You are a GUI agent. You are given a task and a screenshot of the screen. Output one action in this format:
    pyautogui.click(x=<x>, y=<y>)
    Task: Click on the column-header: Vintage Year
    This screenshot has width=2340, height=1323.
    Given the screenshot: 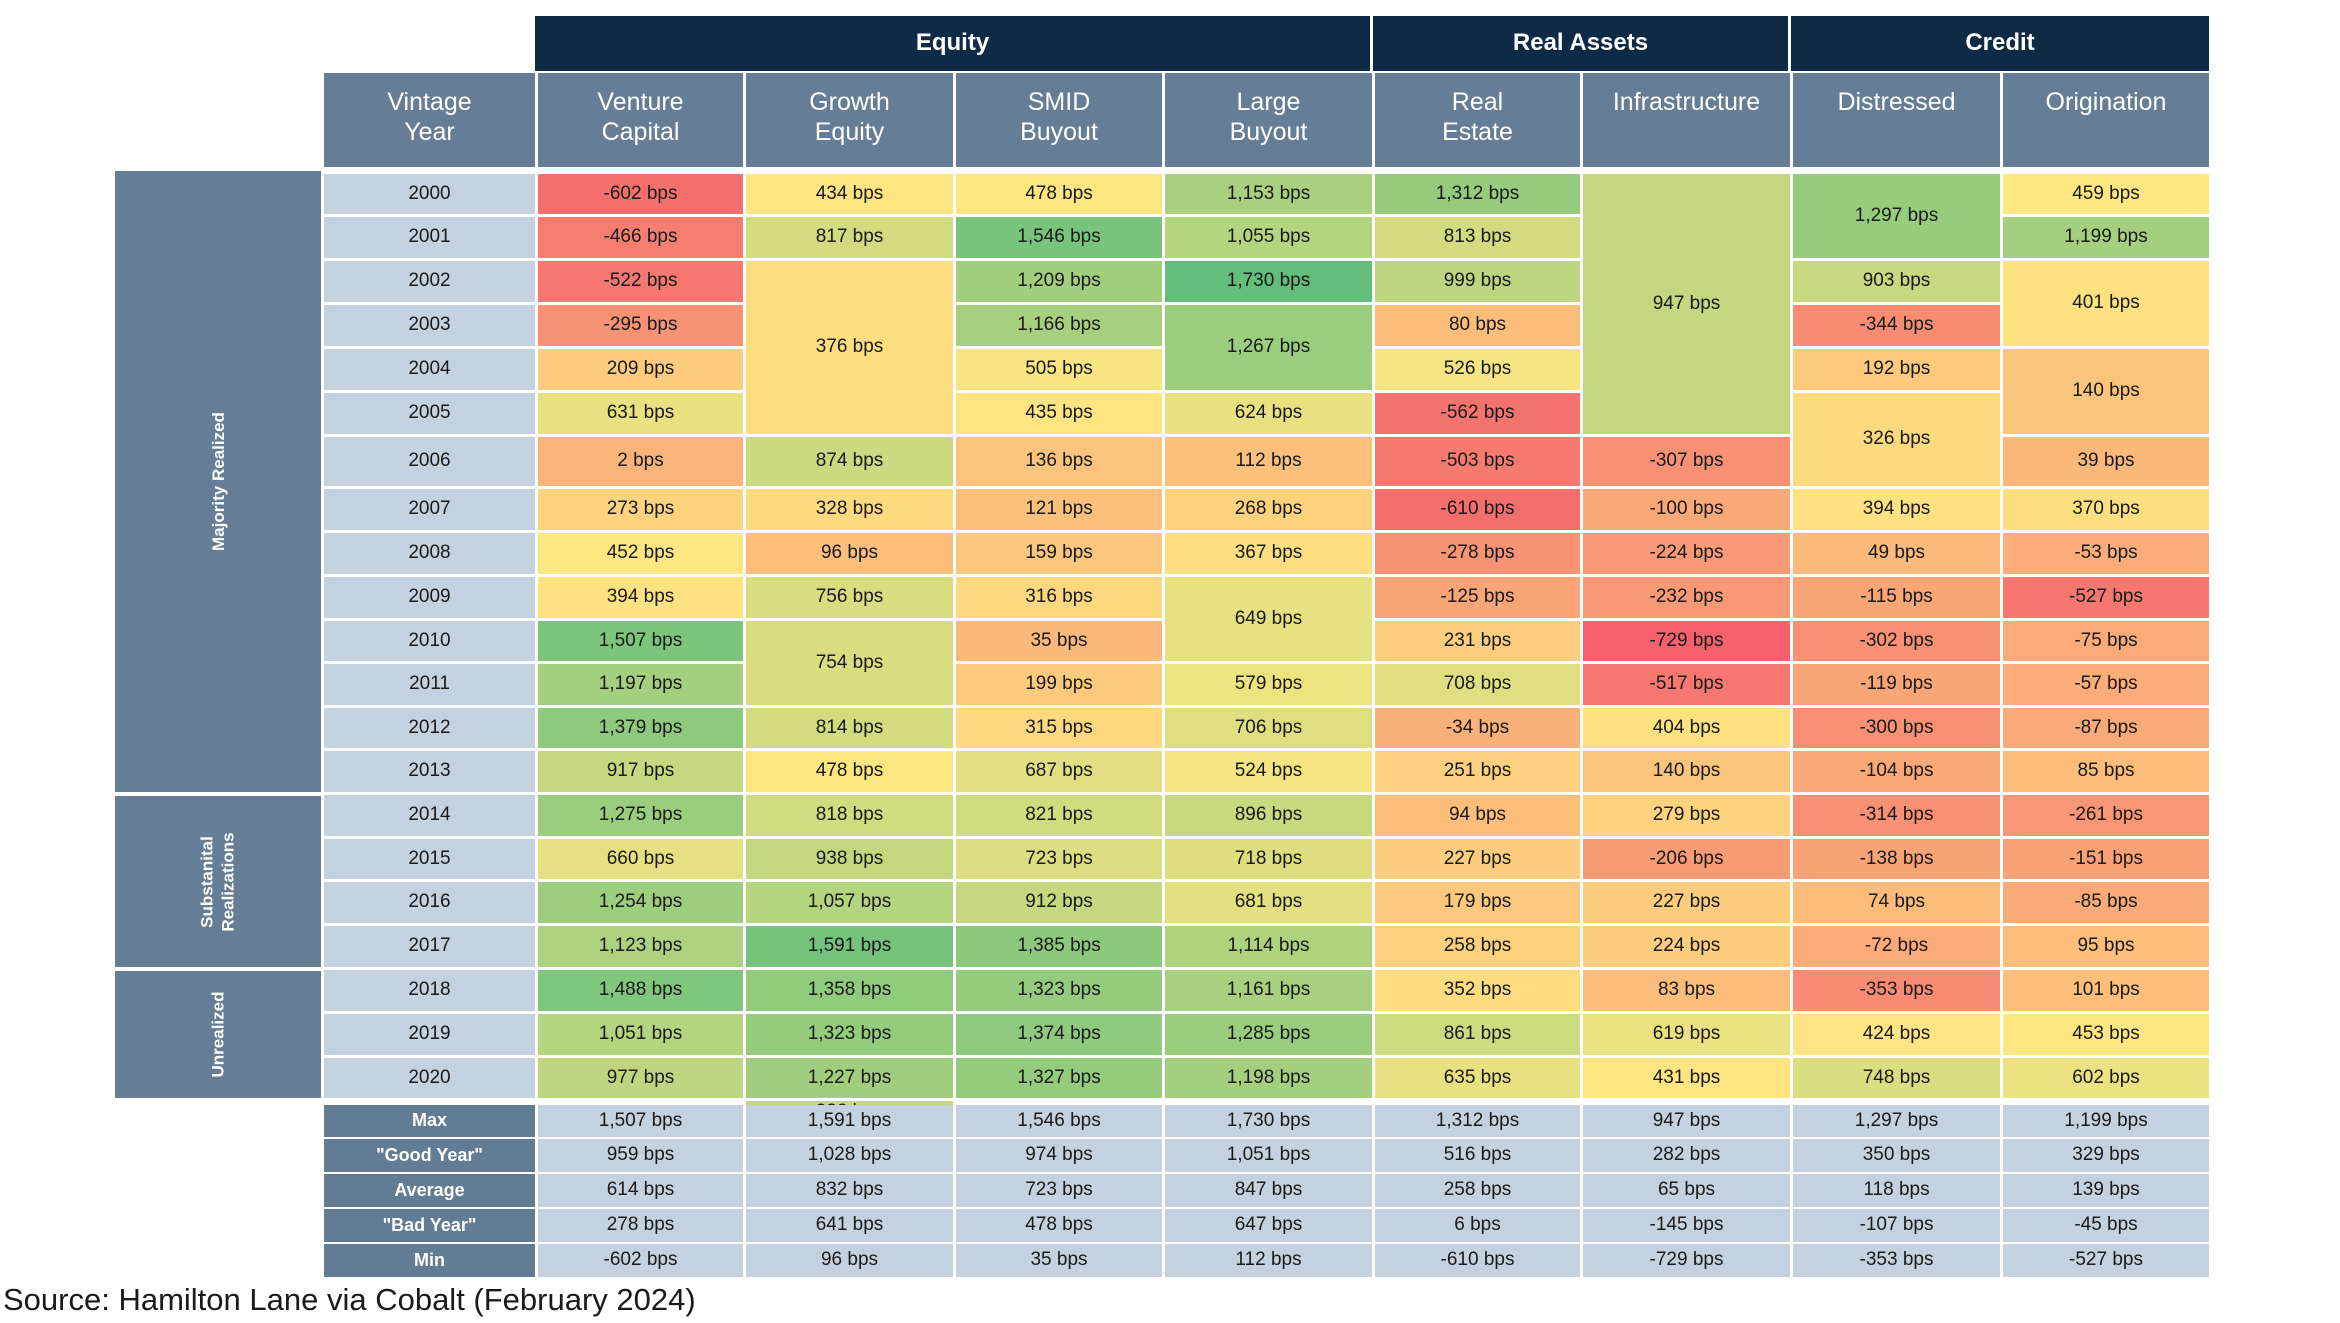 What is the action you would take?
    pyautogui.click(x=429, y=120)
    